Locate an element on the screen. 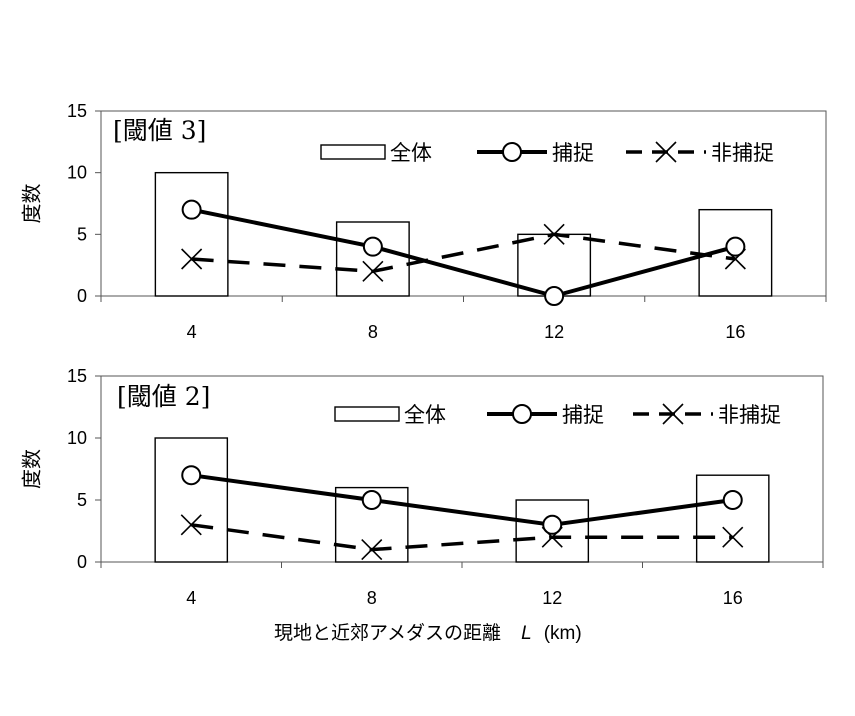 Image resolution: width=855 pixels, height=716 pixels. x-axis-label-var: L is located at coordinates (526, 633).